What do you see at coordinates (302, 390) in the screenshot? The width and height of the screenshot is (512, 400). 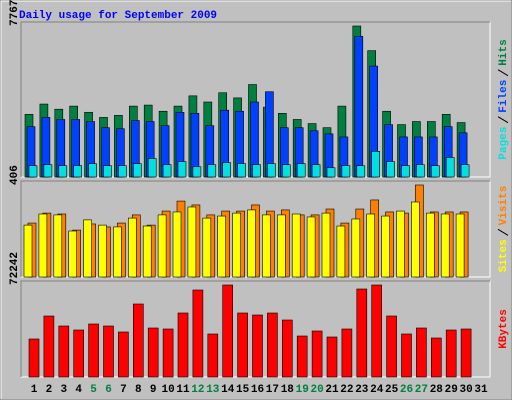 I see `x-tick-label: 19` at bounding box center [302, 390].